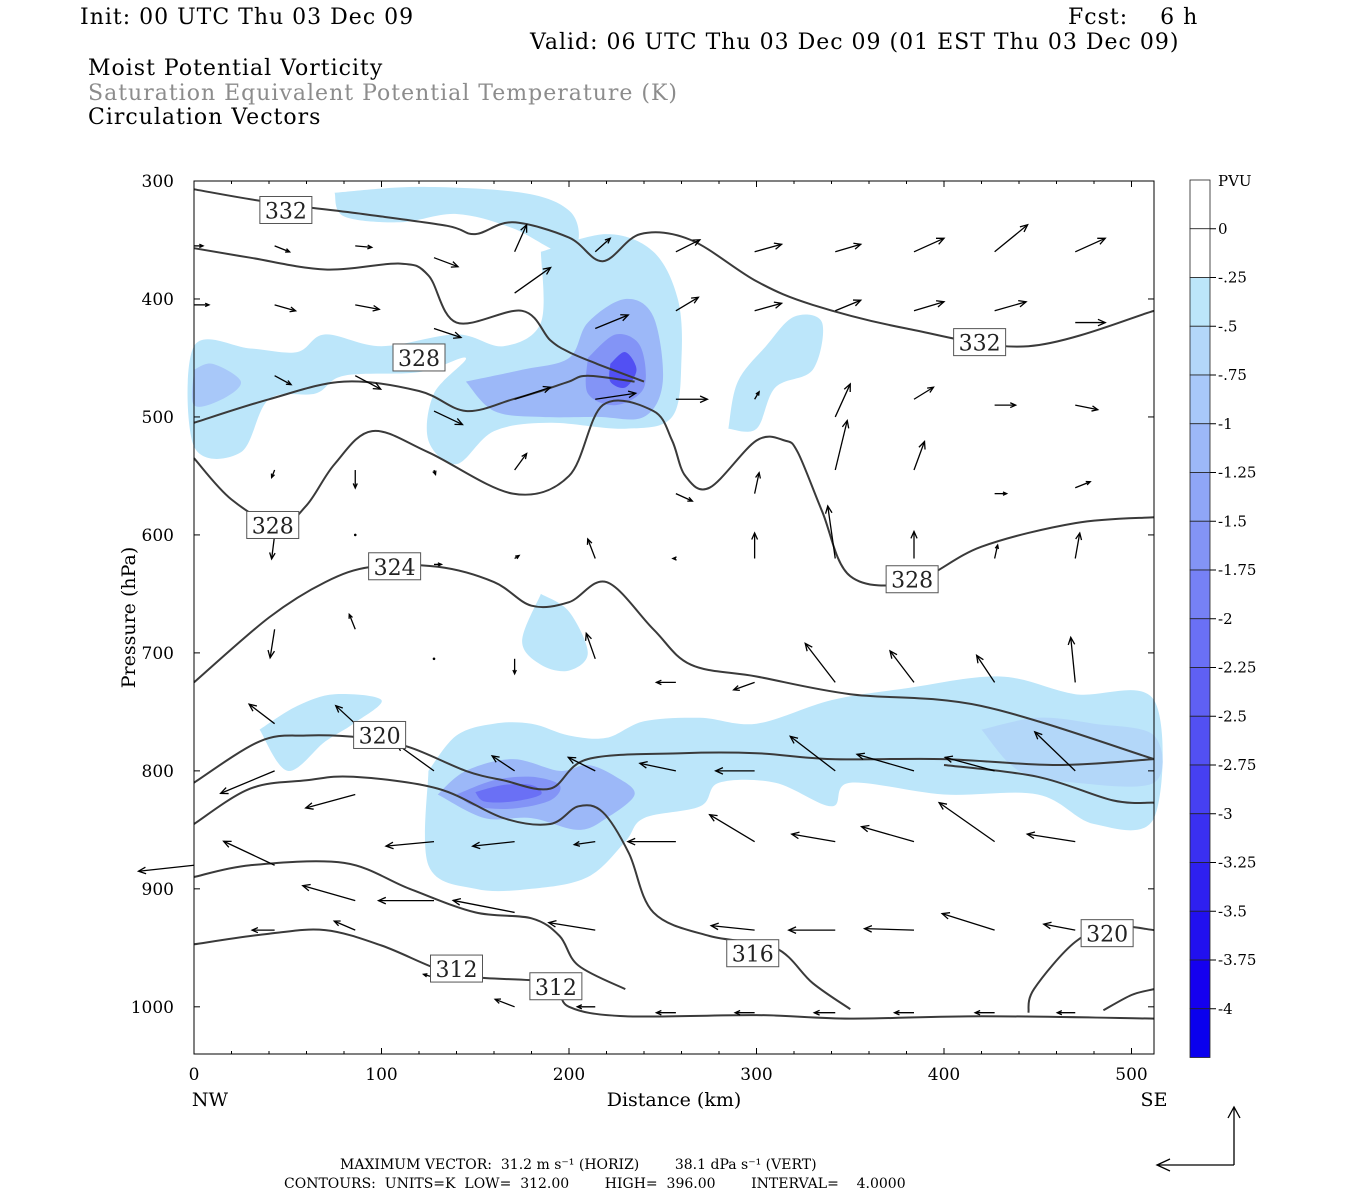 This screenshot has width=1350, height=1200. What do you see at coordinates (912, 581) in the screenshot?
I see `contour-label-text: 328` at bounding box center [912, 581].